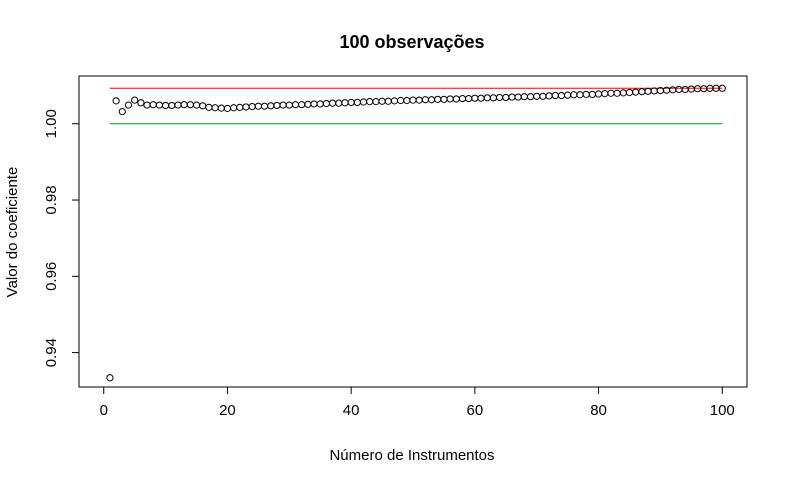 This screenshot has width=787, height=485. I want to click on x-tick-label: 100, so click(722, 410).